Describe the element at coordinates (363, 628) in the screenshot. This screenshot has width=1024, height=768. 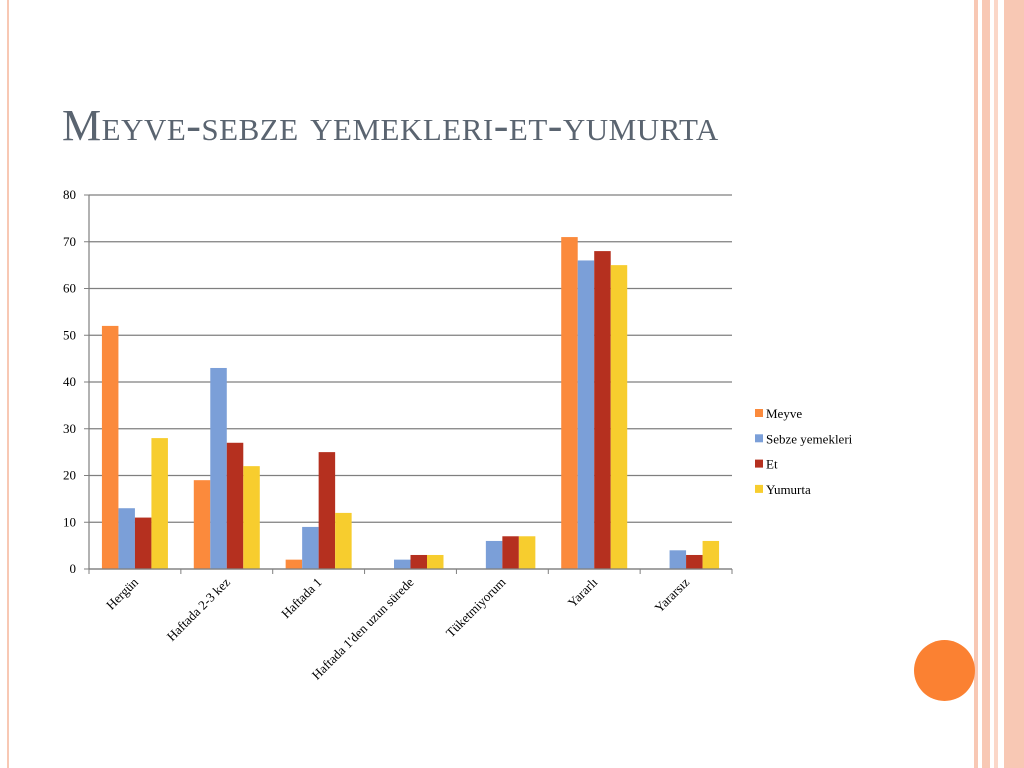
I see `x-tick-label: Haftada 1'den uzun sürede` at that location.